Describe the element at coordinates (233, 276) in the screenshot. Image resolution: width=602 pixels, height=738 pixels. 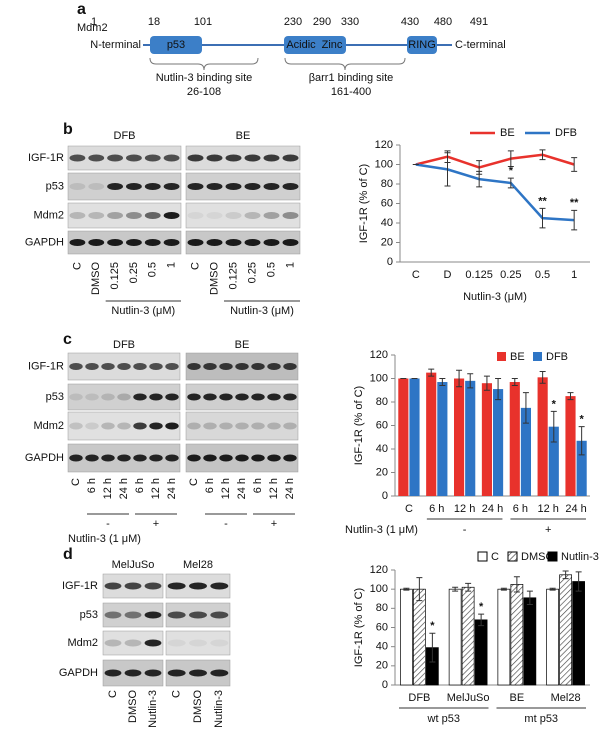
I see `lane-label: 0.125` at that location.